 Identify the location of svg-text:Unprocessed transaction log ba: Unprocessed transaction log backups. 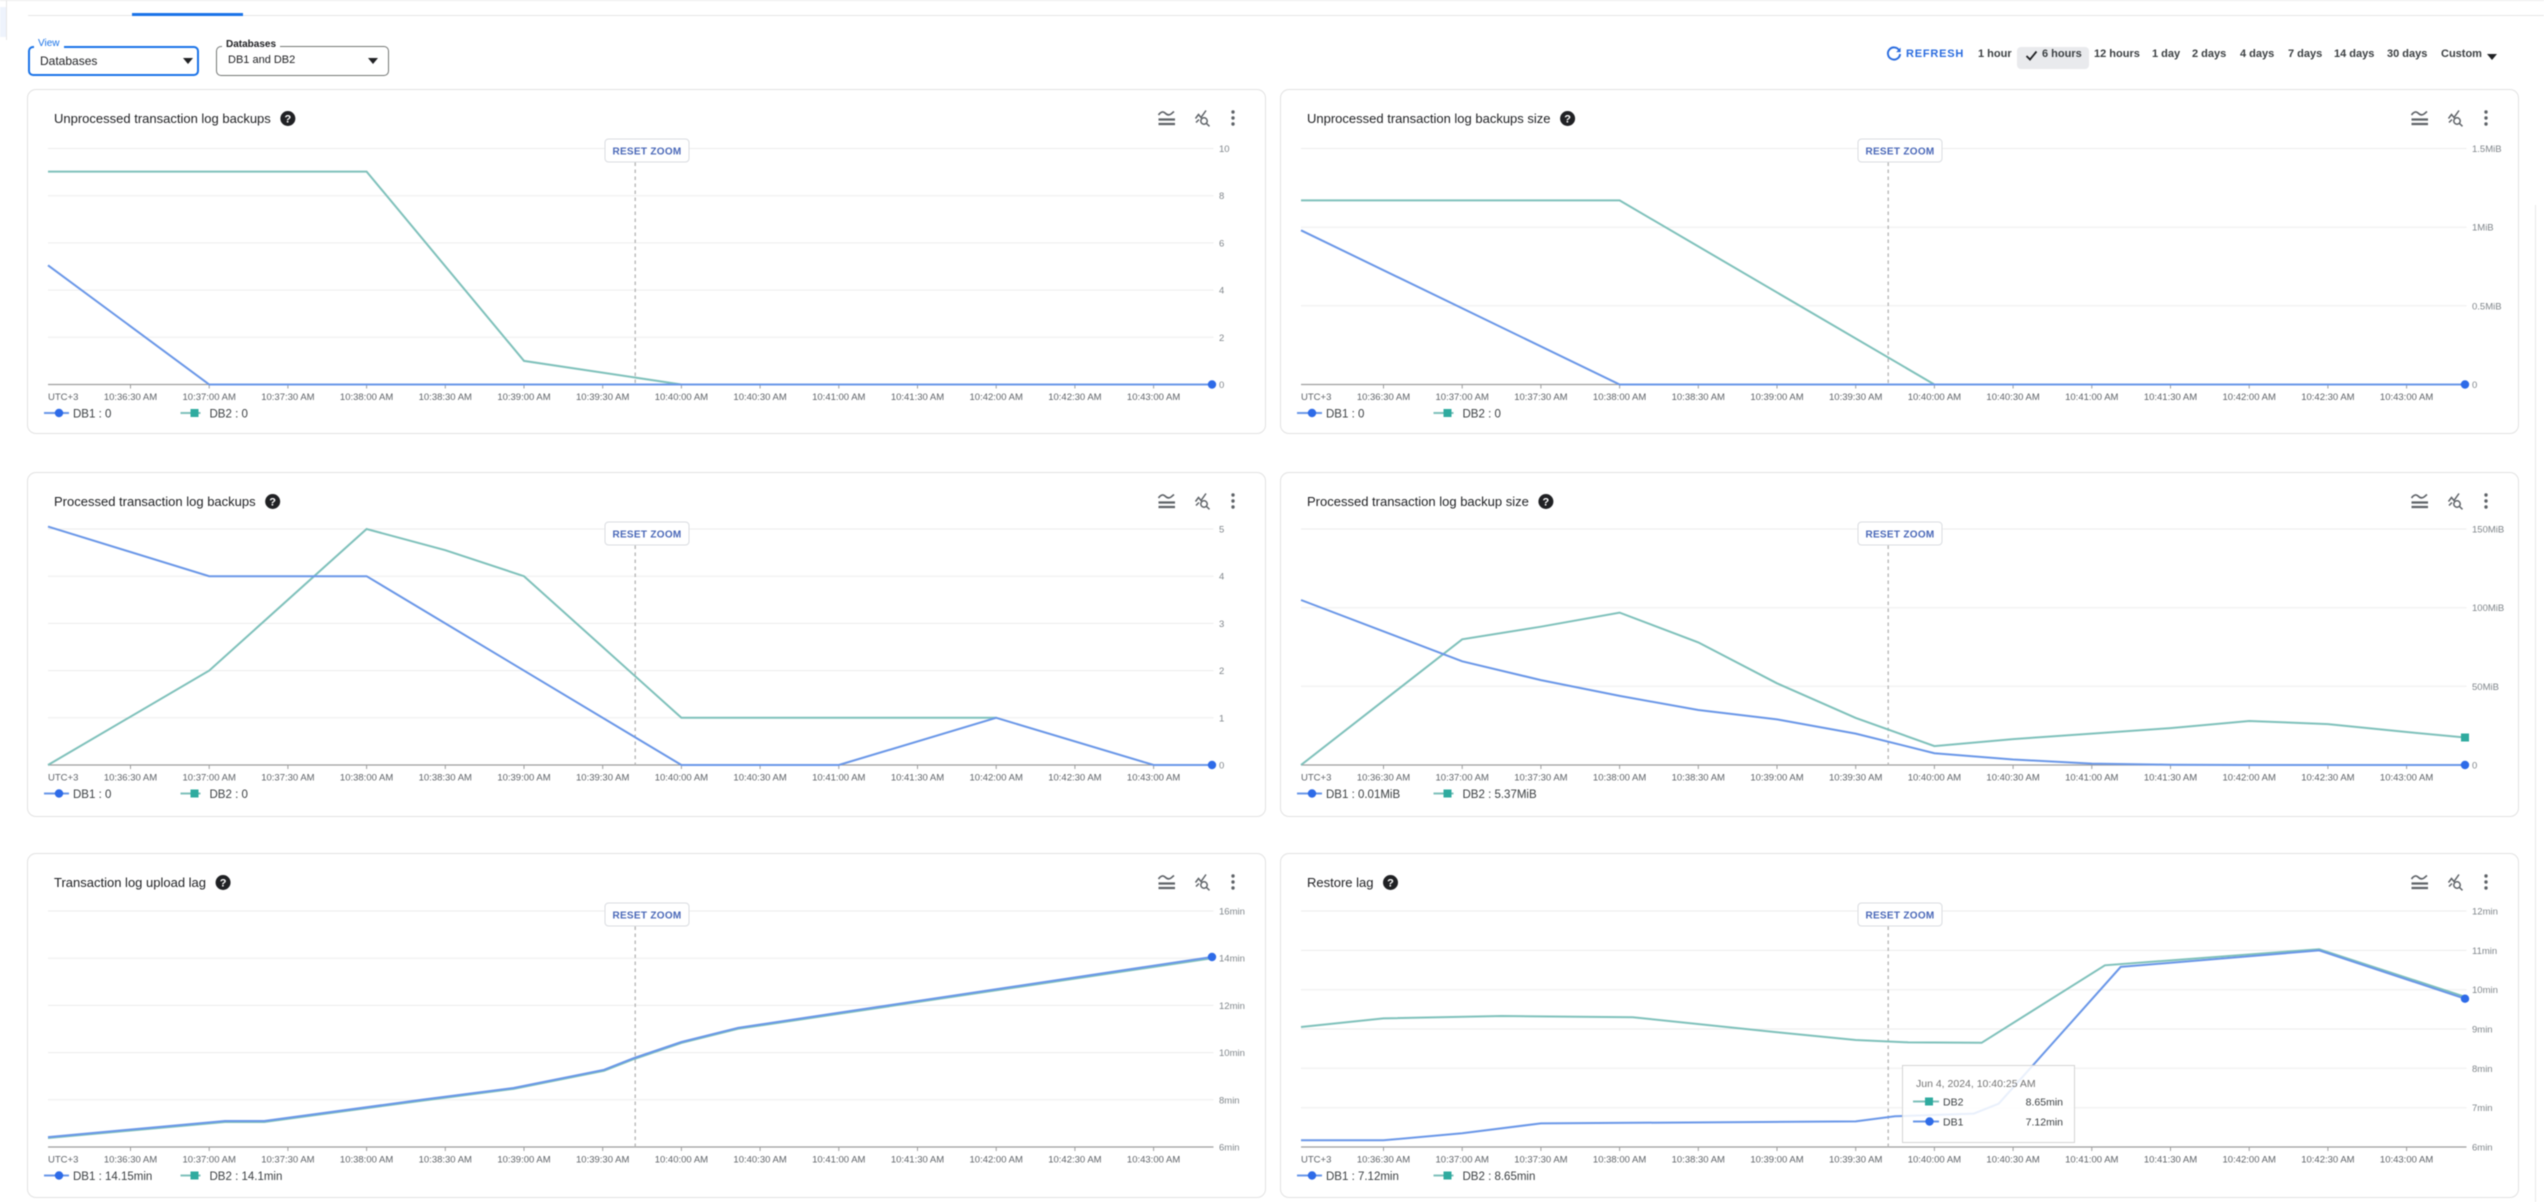
(162, 118).